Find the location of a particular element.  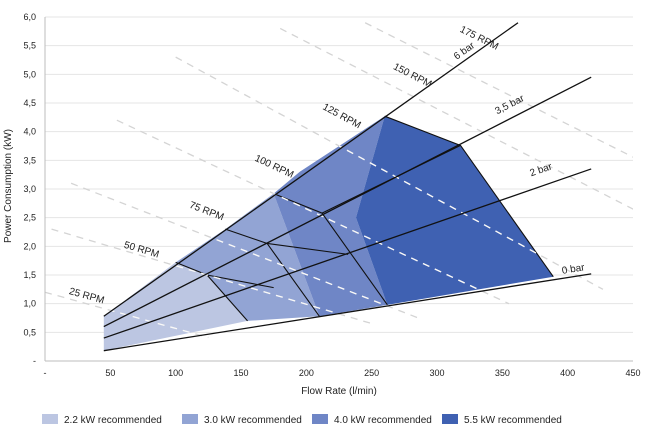

y-tick-label: 1,5 is located at coordinates (29, 275).